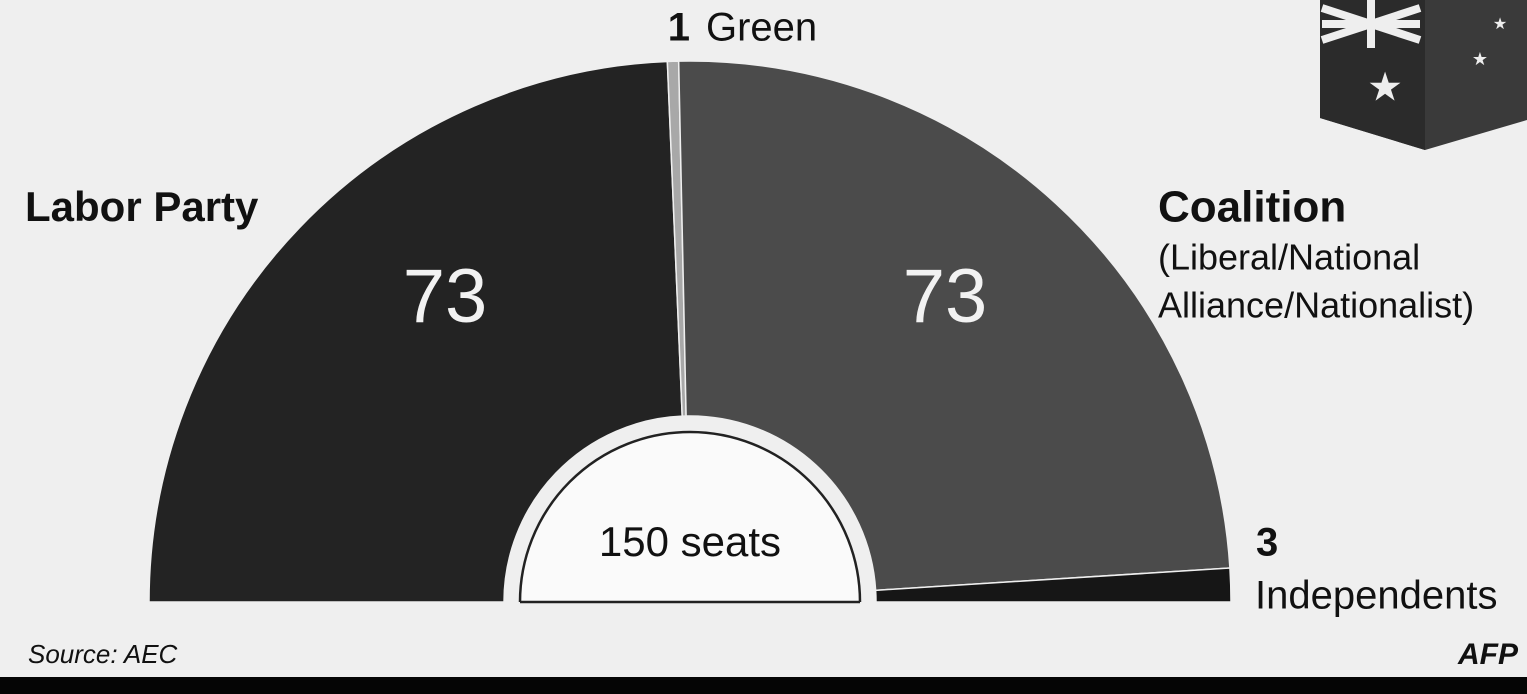 The height and width of the screenshot is (694, 1527). Describe the element at coordinates (1289, 257) in the screenshot. I see `annotation: (Liberal/National` at that location.